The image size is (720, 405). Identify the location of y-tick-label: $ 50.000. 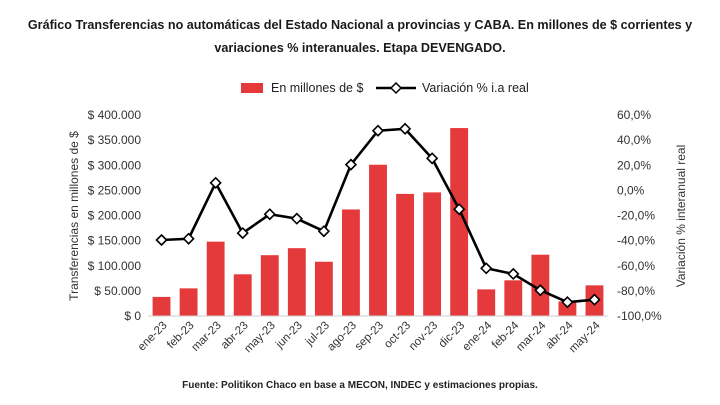
(117, 291).